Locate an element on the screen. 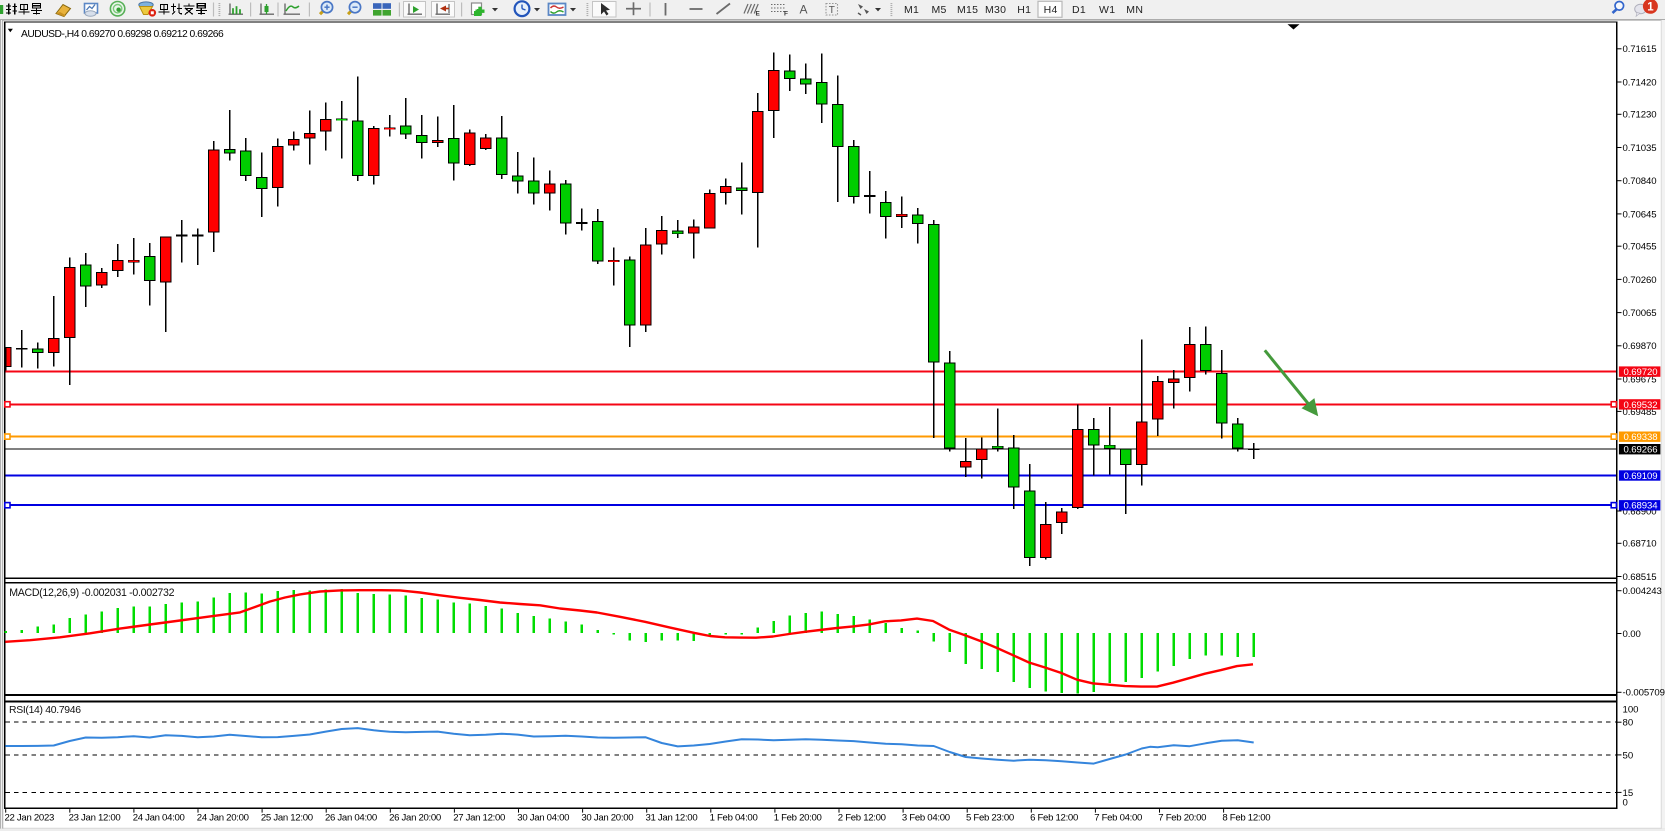 Image resolution: width=1665 pixels, height=831 pixels. svg-text: 80 is located at coordinates (1628, 723).